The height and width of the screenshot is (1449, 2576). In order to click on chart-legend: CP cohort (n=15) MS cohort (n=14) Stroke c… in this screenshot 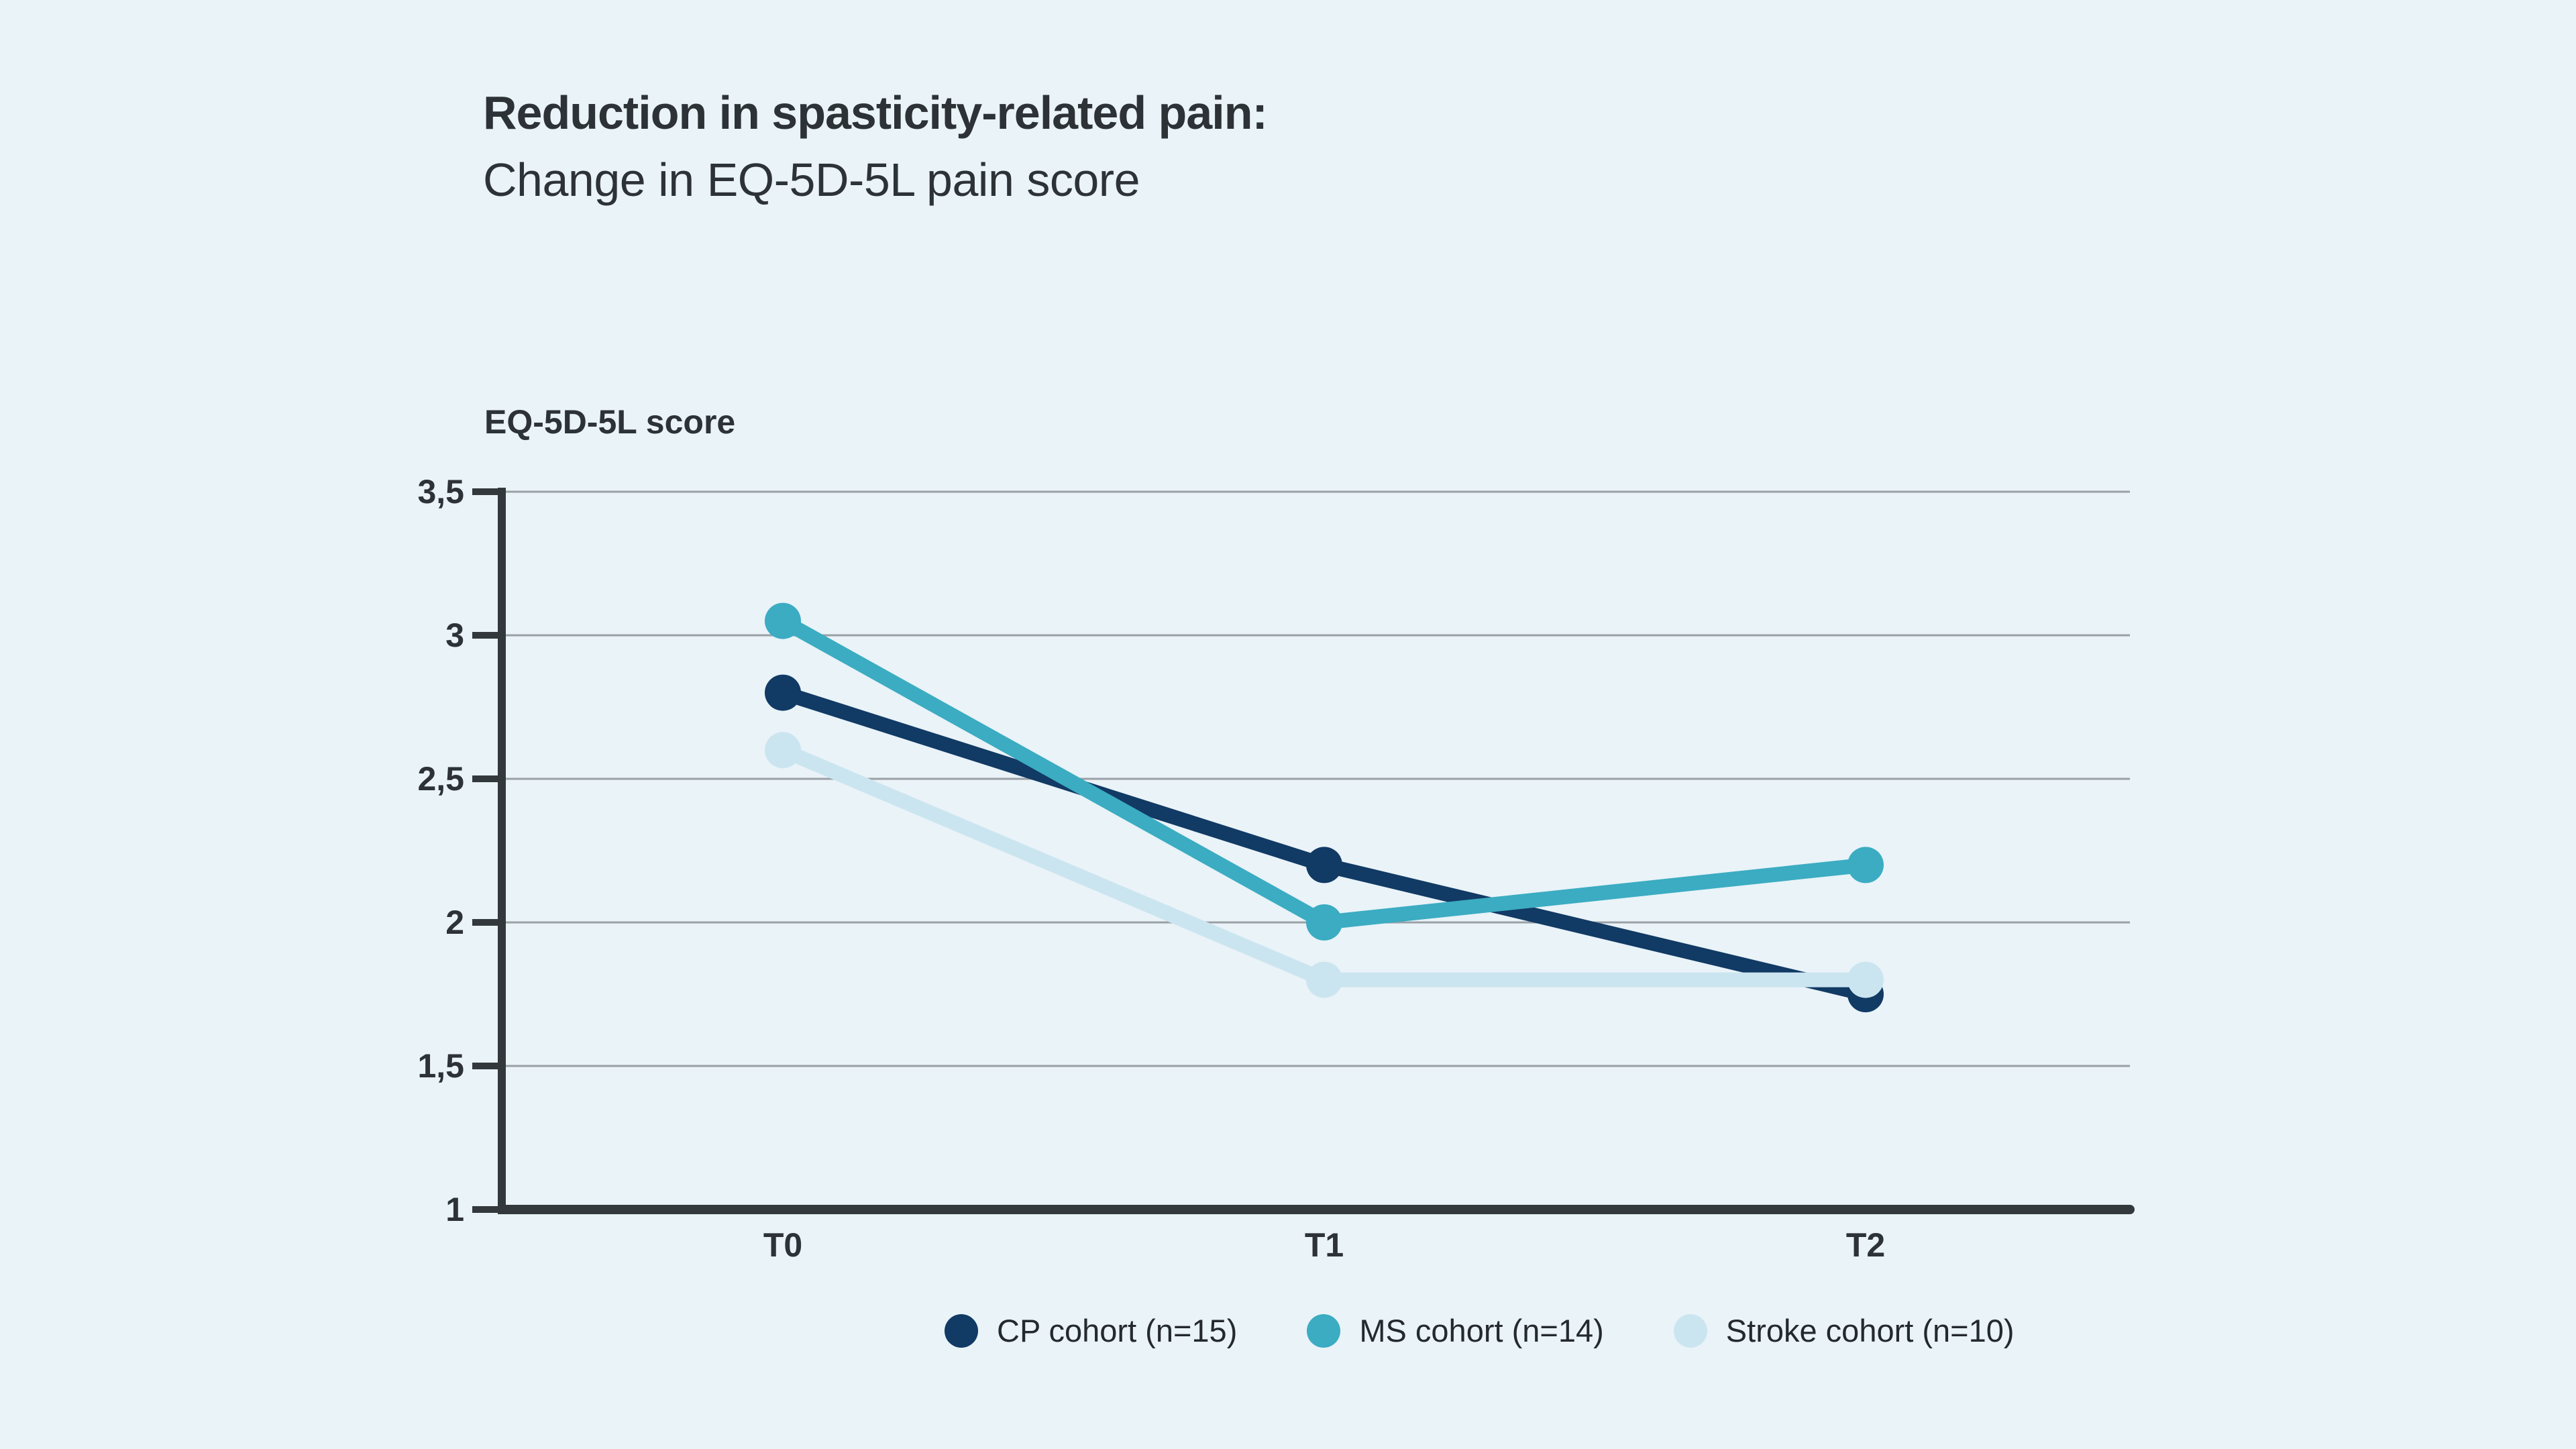, I will do `click(1480, 1330)`.